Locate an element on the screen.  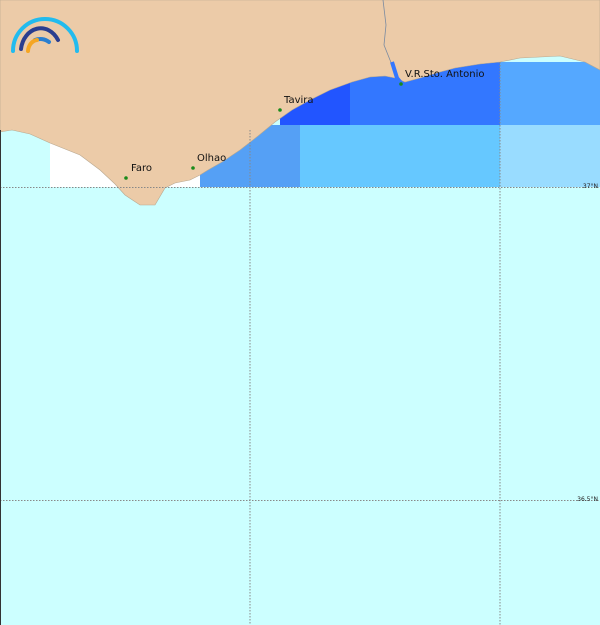
city-label-faro: Faro is located at coordinates (141, 168).